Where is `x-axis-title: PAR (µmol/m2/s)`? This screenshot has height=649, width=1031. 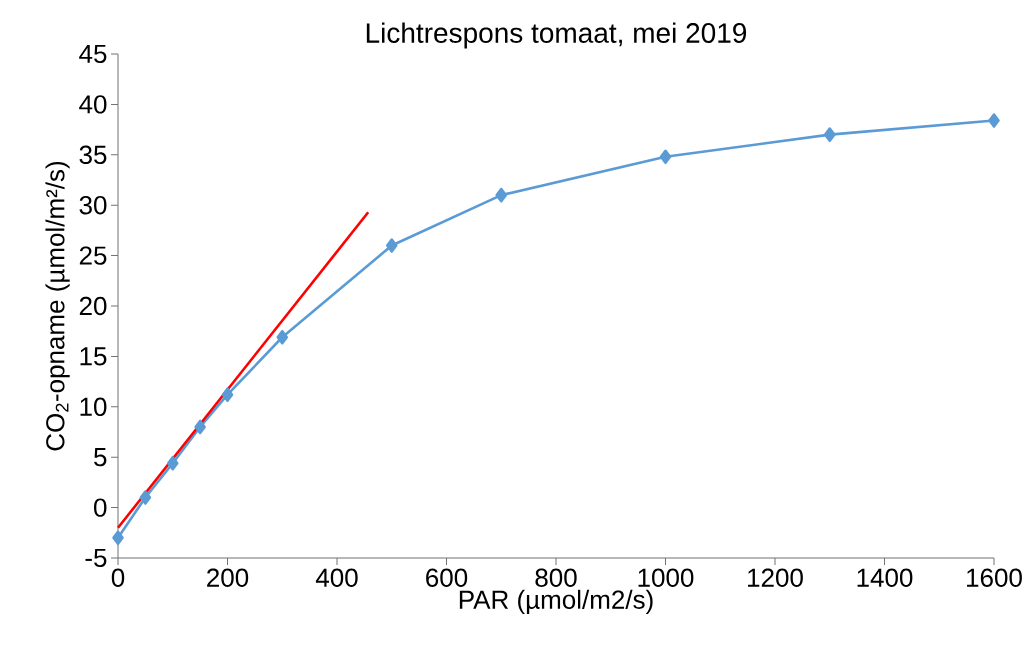
x-axis-title: PAR (µmol/m2/s) is located at coordinates (556, 602).